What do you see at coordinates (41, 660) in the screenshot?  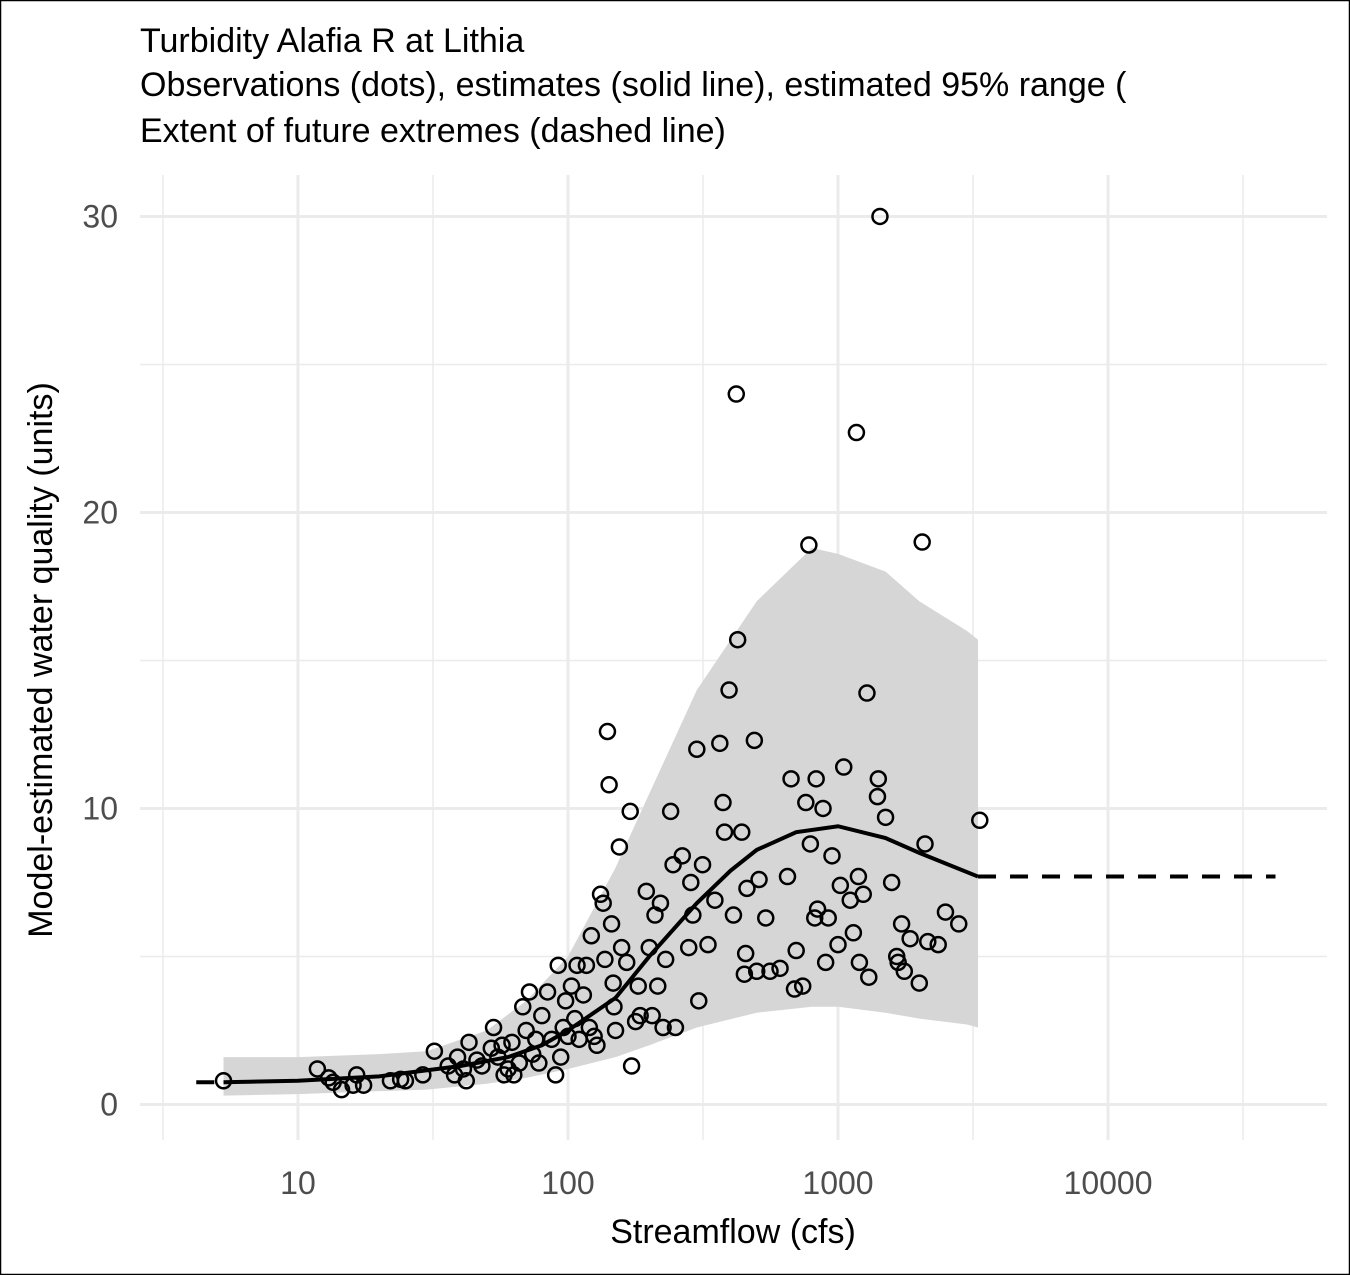 I see `y-axis-title: Model-estimated water quality (units)` at bounding box center [41, 660].